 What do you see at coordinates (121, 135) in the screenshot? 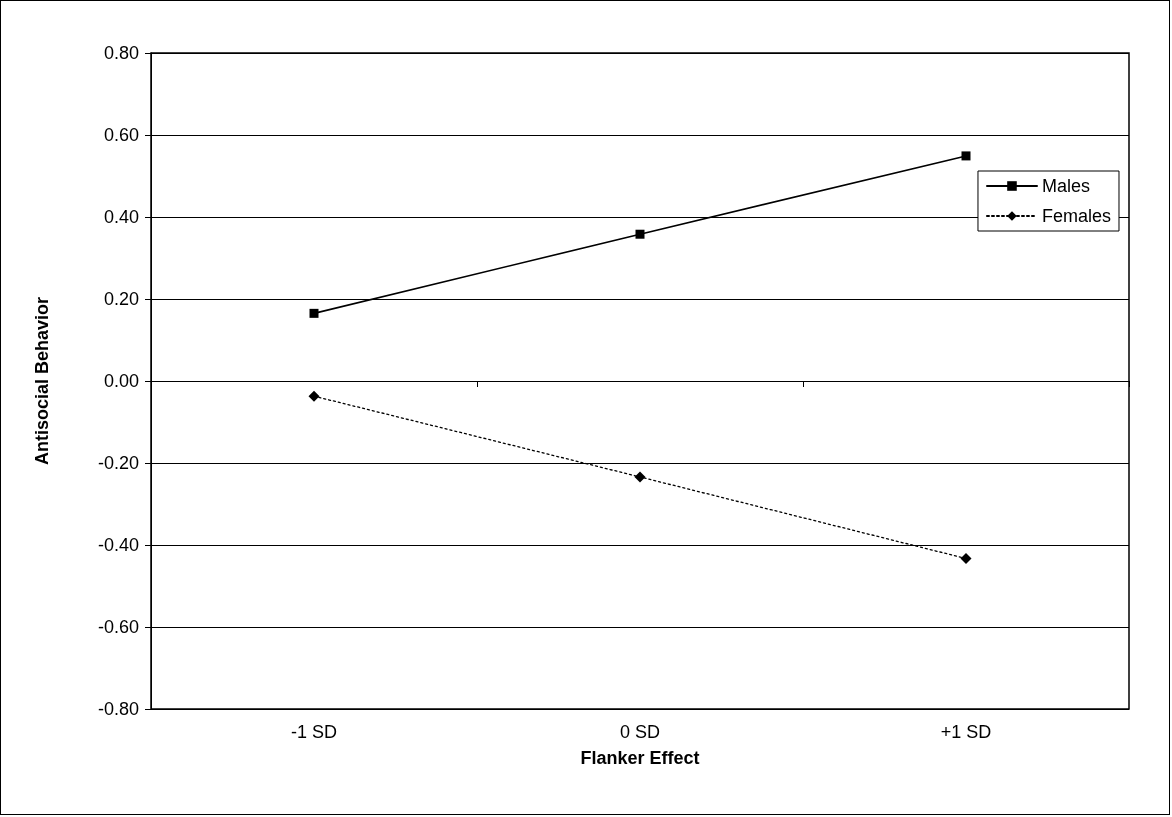
I see `y-tick-label: 0.60` at bounding box center [121, 135].